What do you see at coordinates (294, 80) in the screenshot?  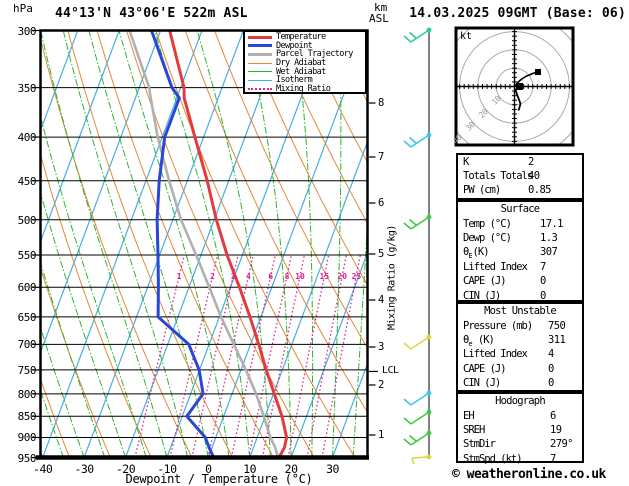 I see `legend-item-label: Isotherm` at bounding box center [294, 80].